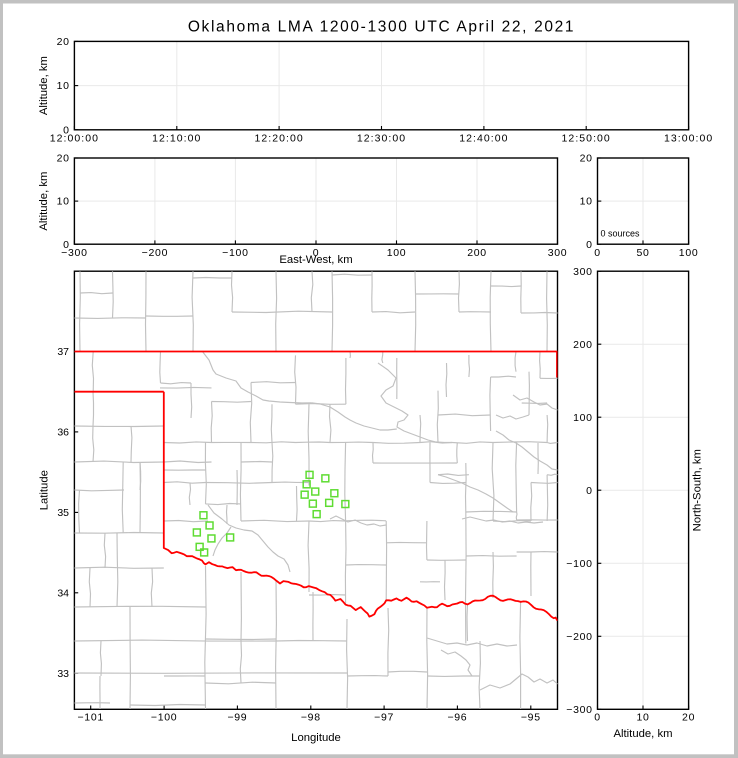 The height and width of the screenshot is (758, 738). Describe the element at coordinates (90, 718) in the screenshot. I see `svg-text: −101` at that location.